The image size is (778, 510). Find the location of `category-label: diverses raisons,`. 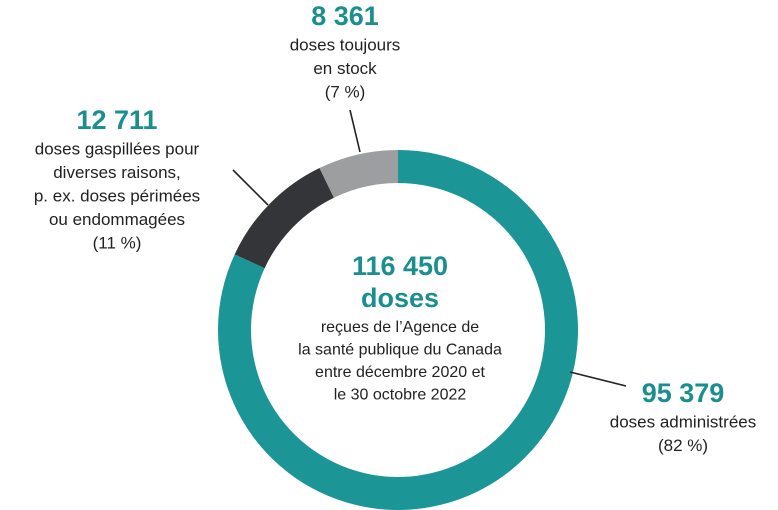

category-label: diverses raisons, is located at coordinates (117, 172).